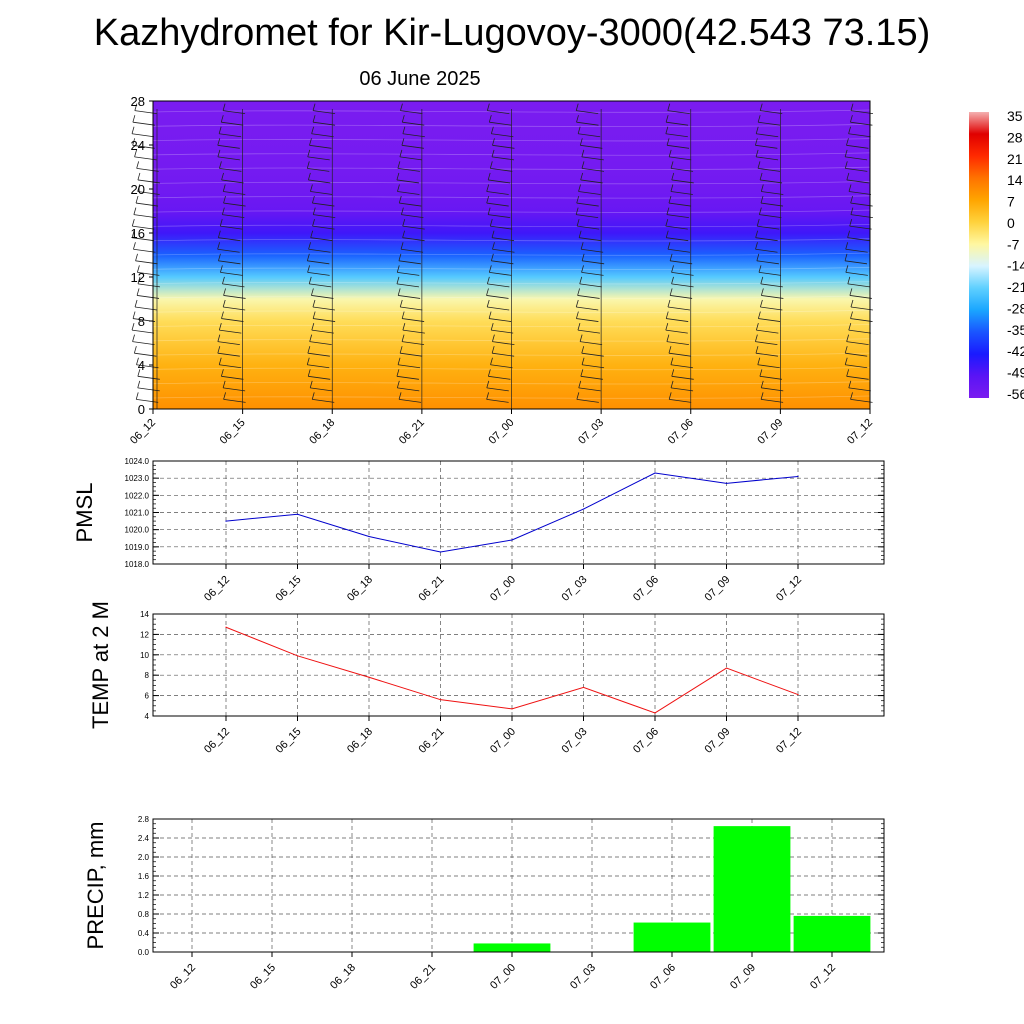 Image resolution: width=1024 pixels, height=1024 pixels. I want to click on x-tick-label: 06_21, so click(432, 589).